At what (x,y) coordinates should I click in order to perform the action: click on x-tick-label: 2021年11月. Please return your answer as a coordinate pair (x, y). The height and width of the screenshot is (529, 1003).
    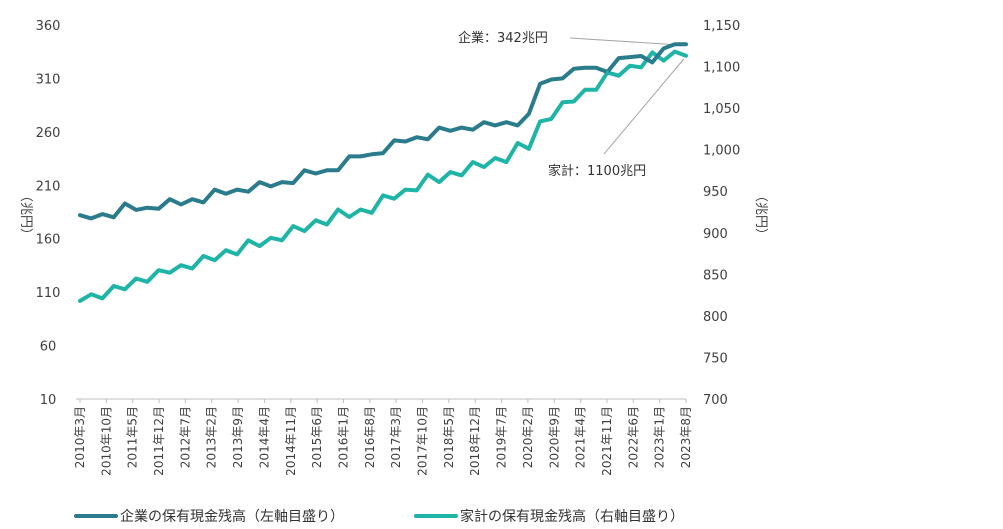
    Looking at the image, I should click on (607, 441).